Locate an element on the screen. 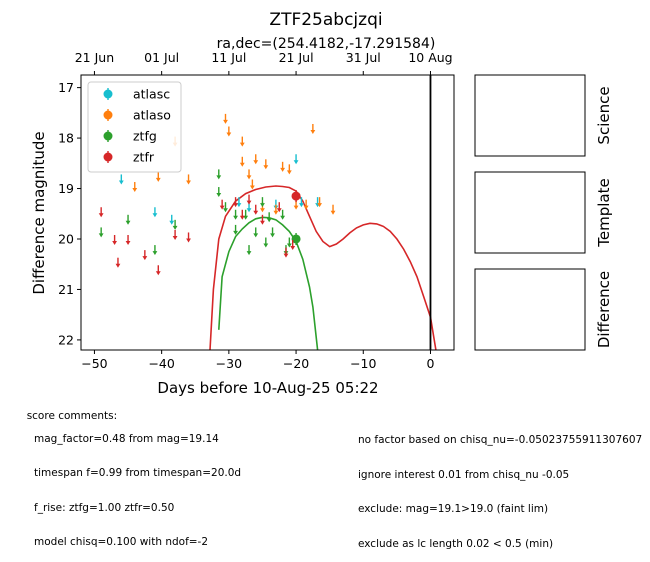 The image size is (650, 562). x-tick-label: −40 is located at coordinates (161, 363).